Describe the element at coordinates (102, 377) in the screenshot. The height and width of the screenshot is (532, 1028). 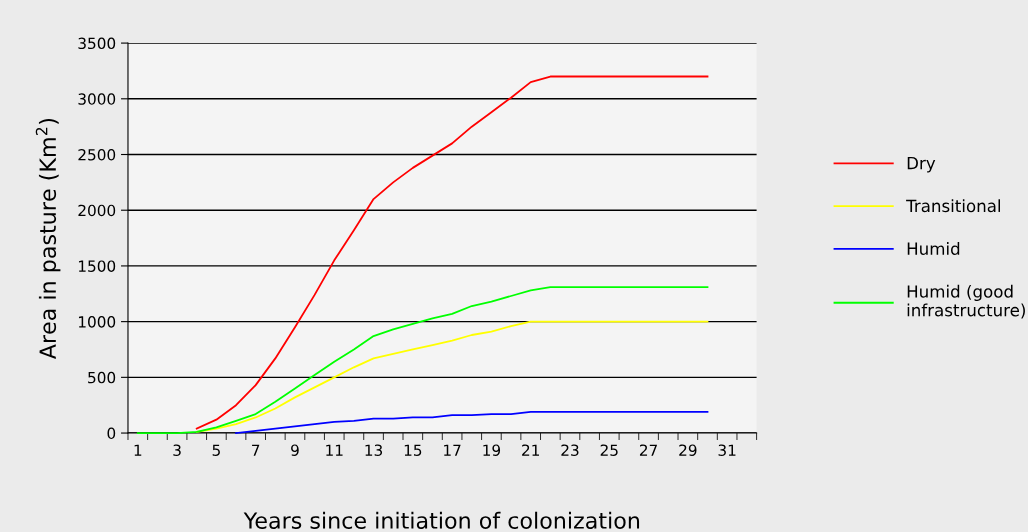
I see `y-tick-label: 500` at that location.